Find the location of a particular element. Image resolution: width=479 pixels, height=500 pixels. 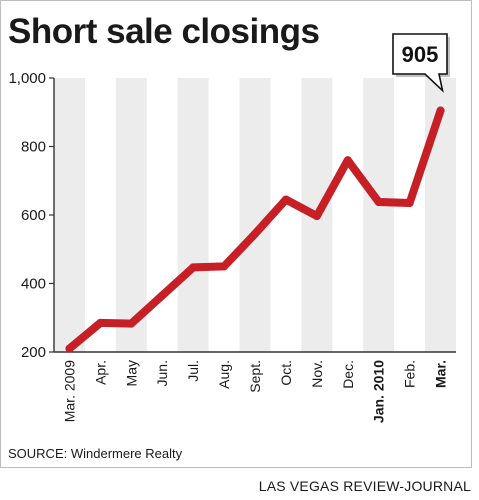

x-tick-label: Mar. 2009 is located at coordinates (69, 391).